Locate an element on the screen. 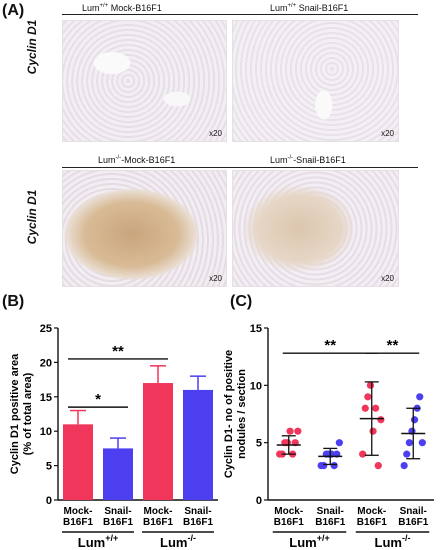 The image size is (441, 550). side-label-row1: Cyclin D1 is located at coordinates (32, 47).